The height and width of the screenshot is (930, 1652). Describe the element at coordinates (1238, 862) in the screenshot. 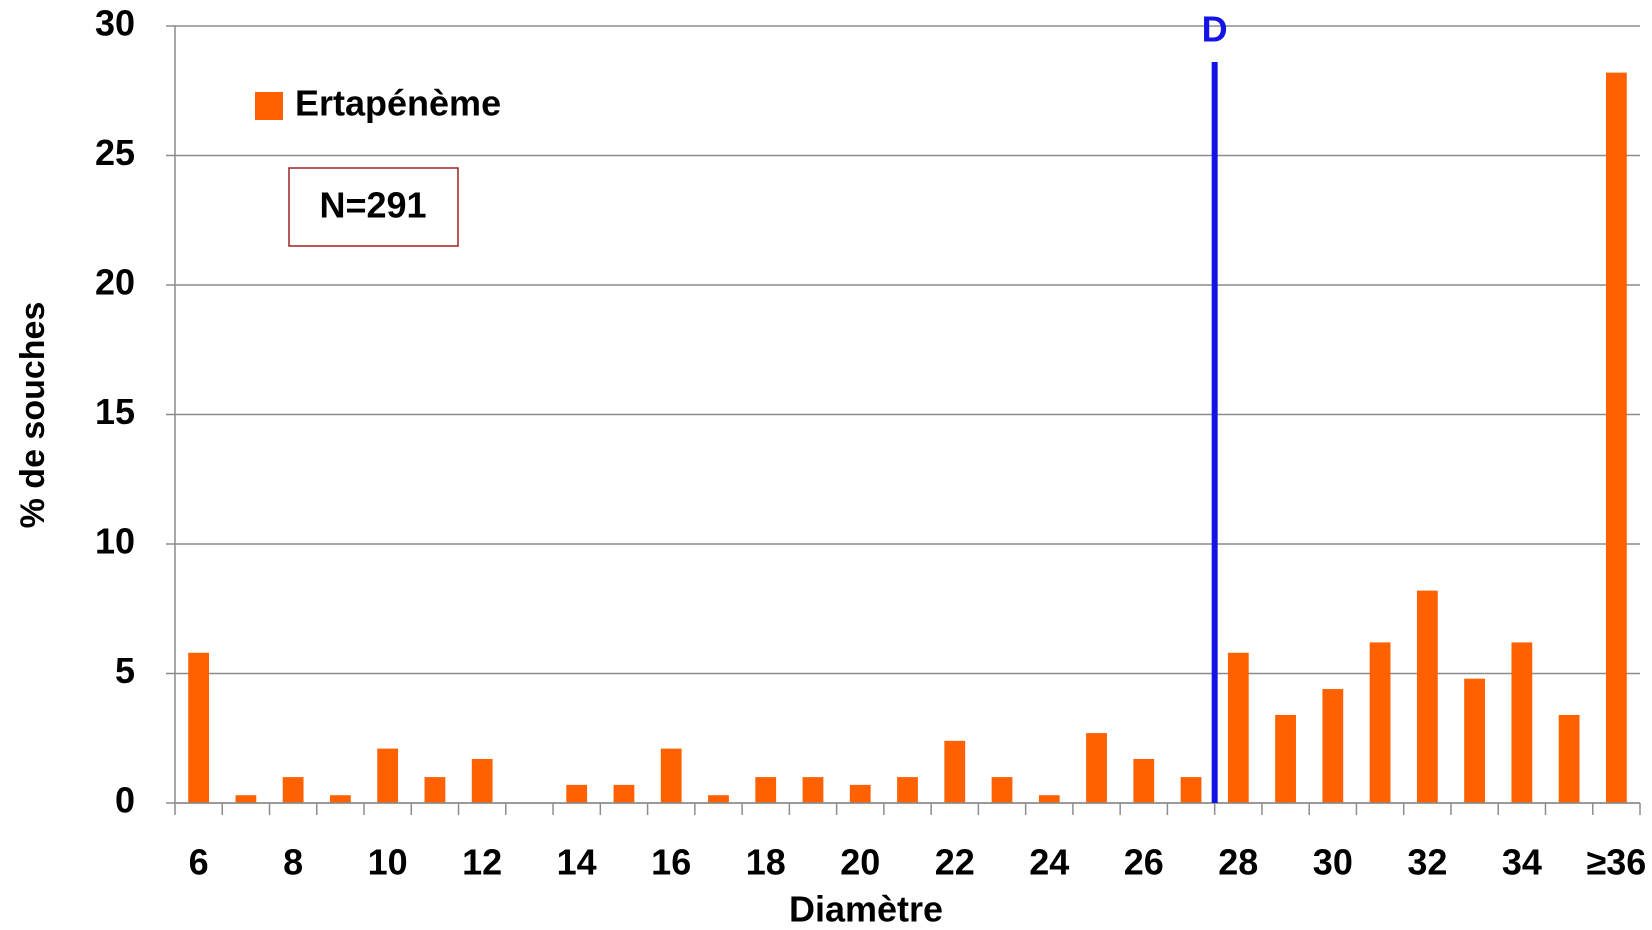

I see `x-tick-label: 28` at that location.